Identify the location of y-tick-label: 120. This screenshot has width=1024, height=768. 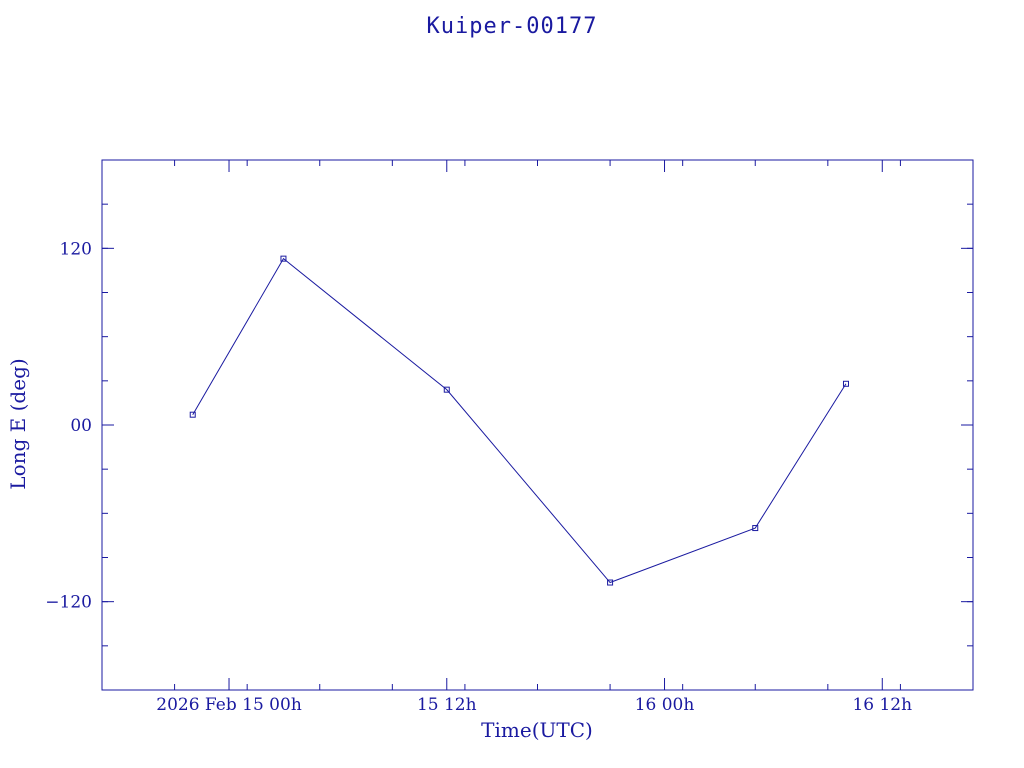
(76, 249).